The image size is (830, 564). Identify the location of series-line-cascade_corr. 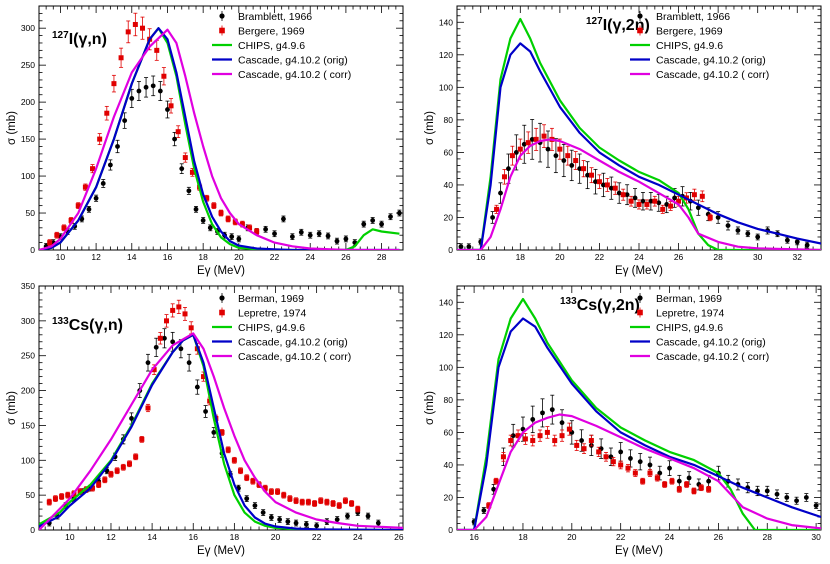
(639, 194).